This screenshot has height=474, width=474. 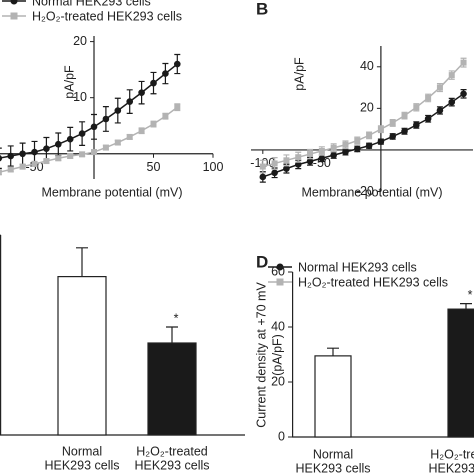 I want to click on panel-label: B, so click(x=262, y=9).